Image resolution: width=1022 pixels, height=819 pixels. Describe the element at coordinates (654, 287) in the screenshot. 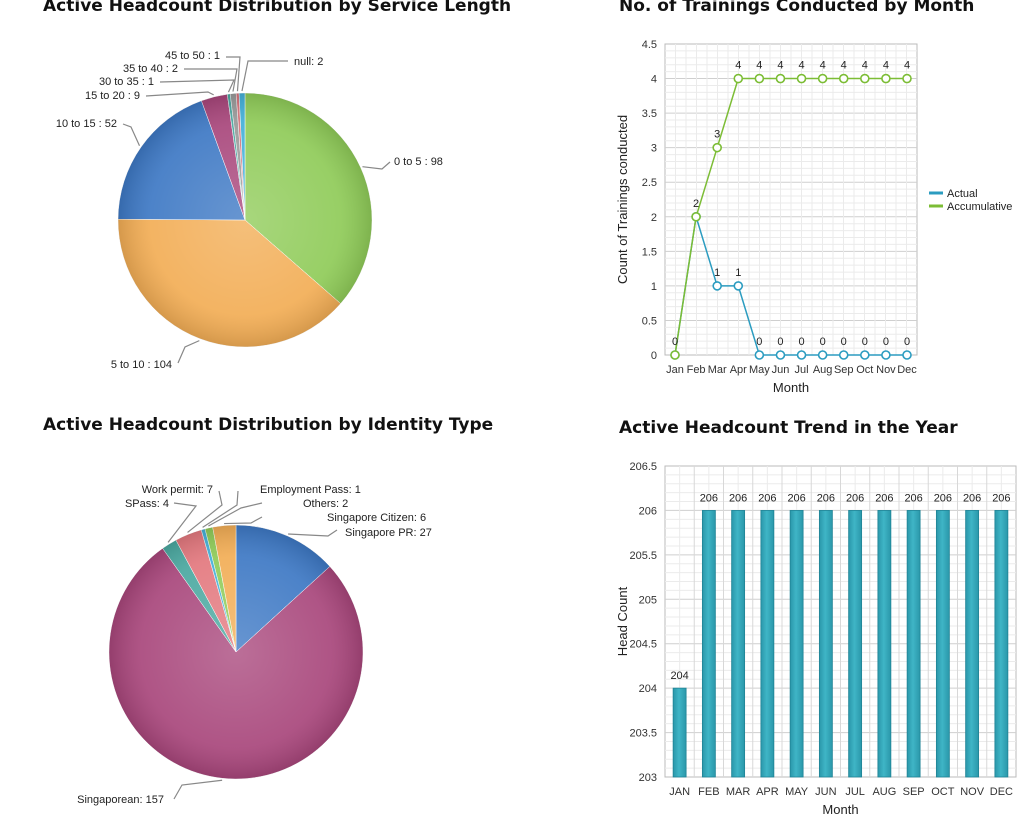

I see `y-tick-label: 1` at that location.